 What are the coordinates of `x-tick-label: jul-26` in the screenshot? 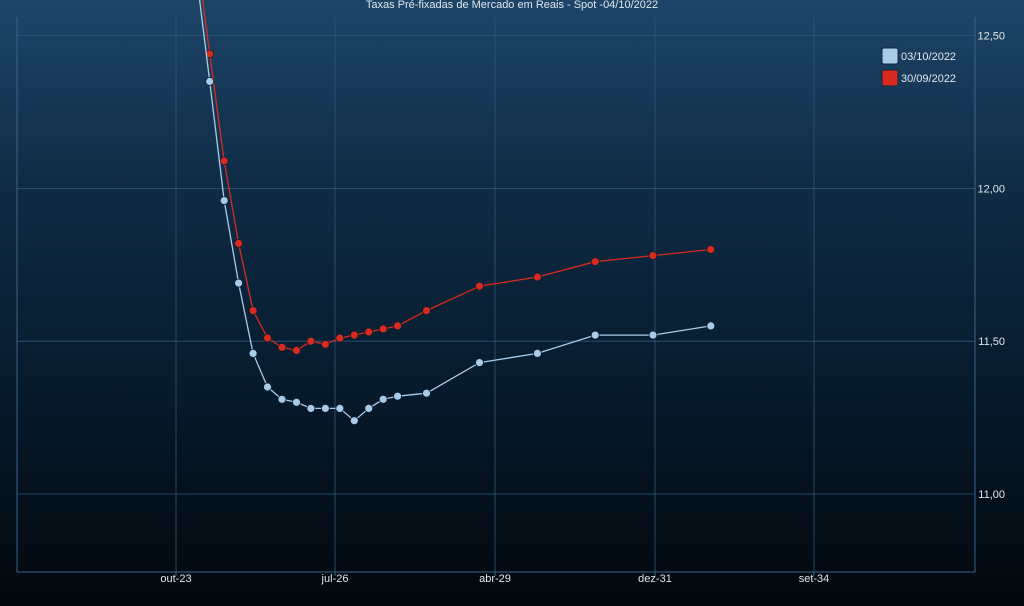 It's located at (335, 579).